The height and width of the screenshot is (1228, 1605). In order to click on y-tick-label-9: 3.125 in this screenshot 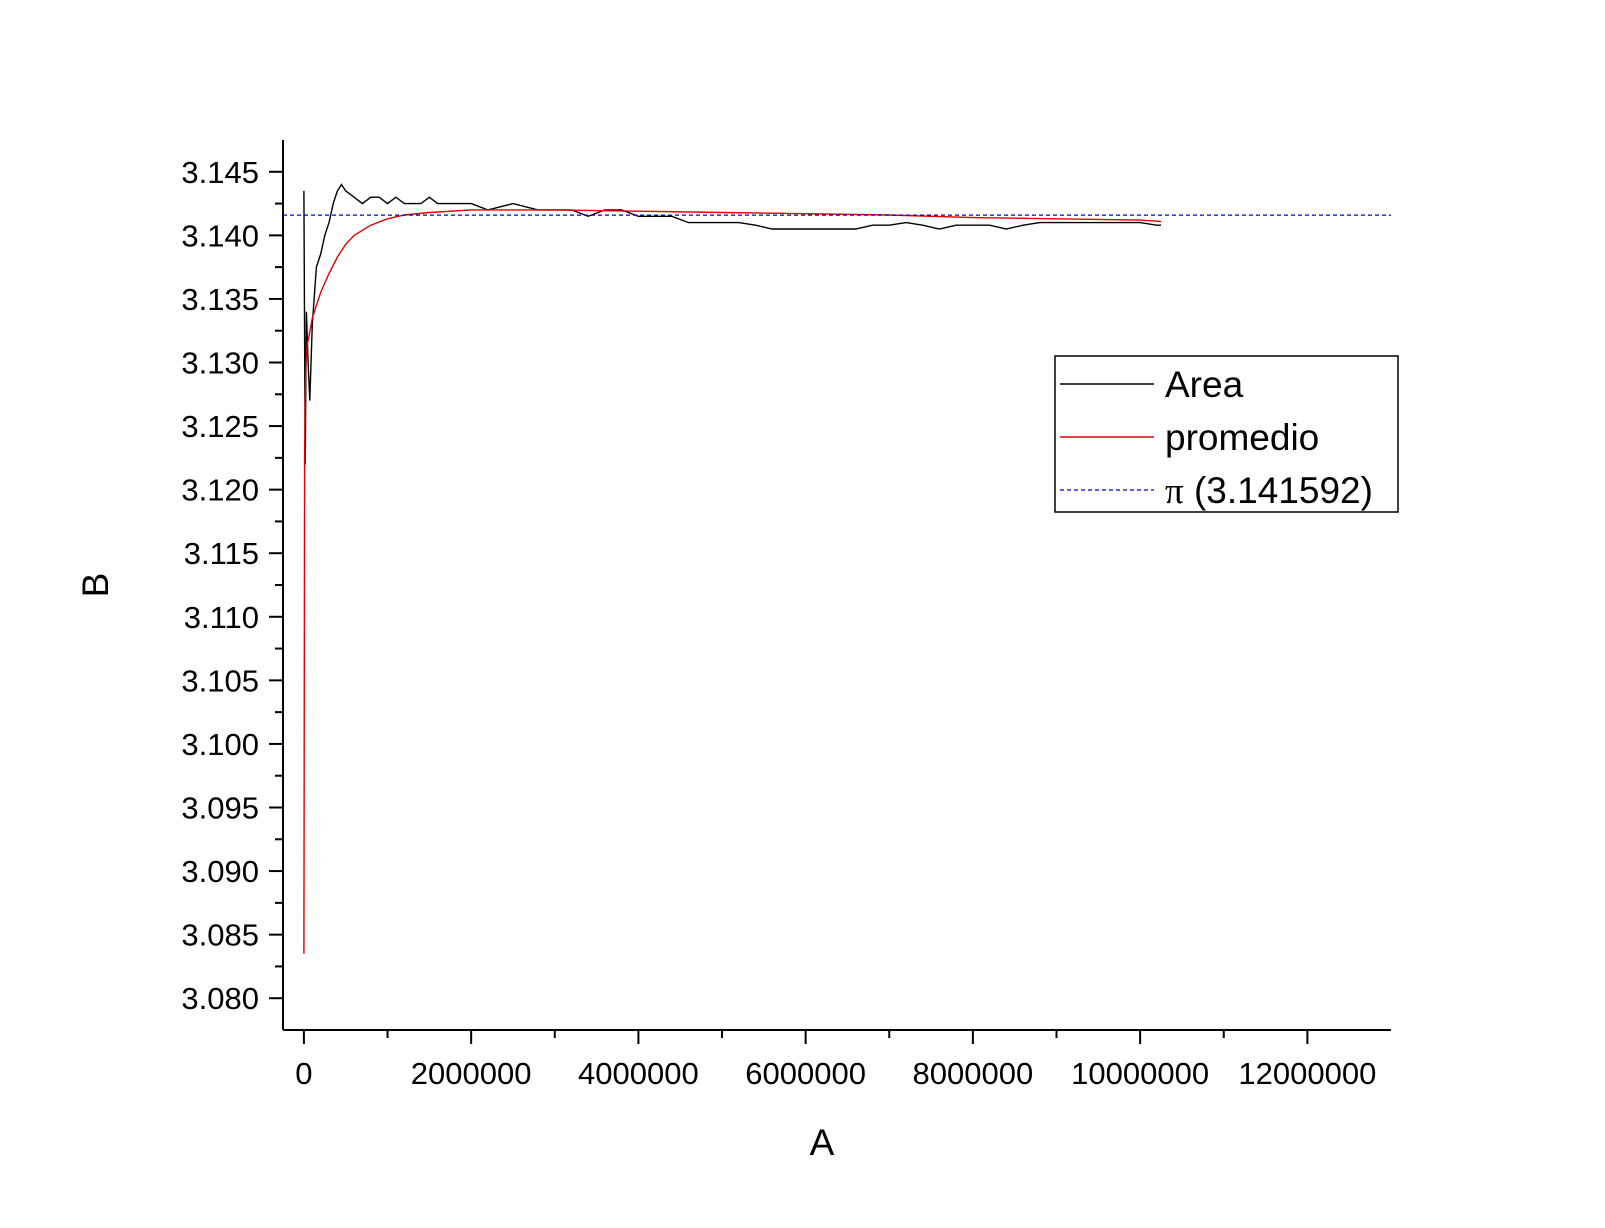, I will do `click(220, 426)`.